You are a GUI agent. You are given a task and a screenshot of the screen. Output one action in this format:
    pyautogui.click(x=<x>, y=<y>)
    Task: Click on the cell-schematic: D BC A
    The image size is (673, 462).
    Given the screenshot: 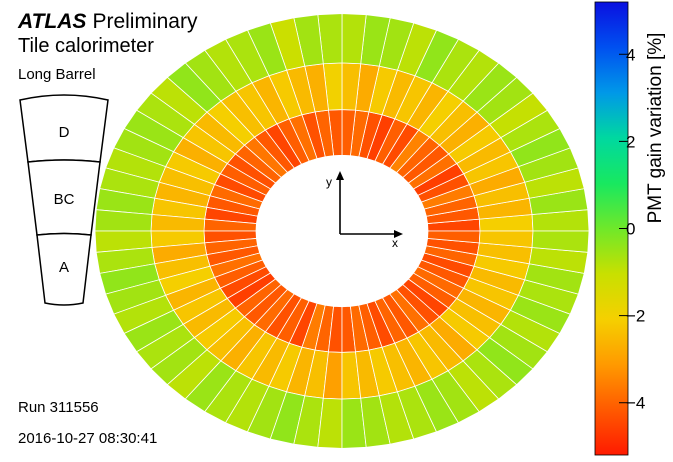 What is the action you would take?
    pyautogui.click(x=64, y=200)
    